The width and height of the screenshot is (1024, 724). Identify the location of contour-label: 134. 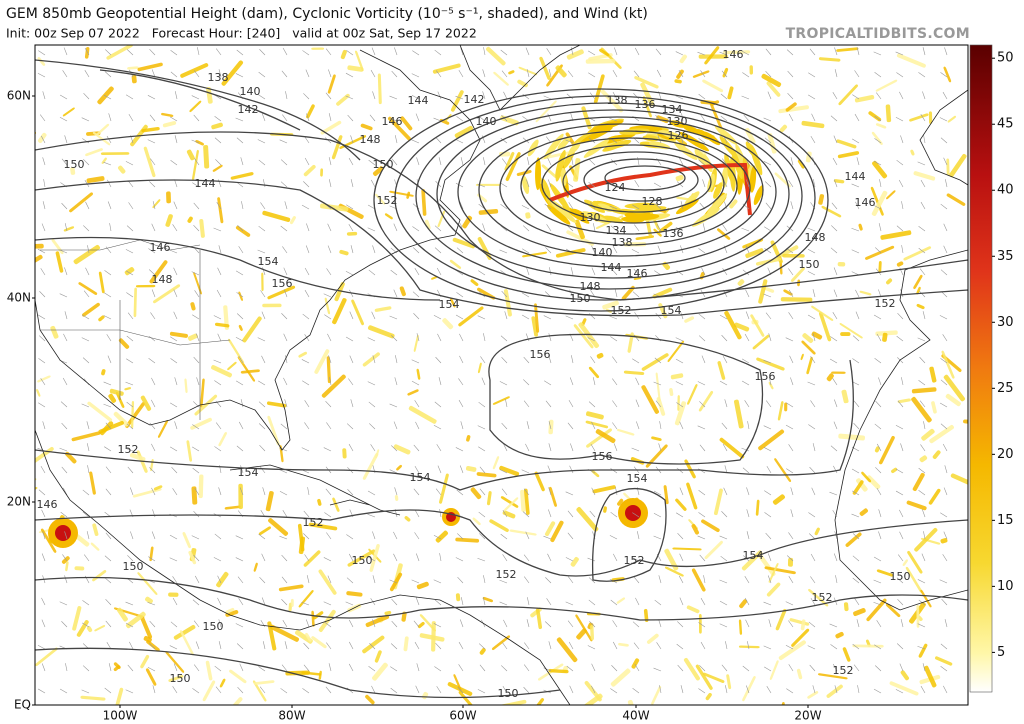
(616, 230).